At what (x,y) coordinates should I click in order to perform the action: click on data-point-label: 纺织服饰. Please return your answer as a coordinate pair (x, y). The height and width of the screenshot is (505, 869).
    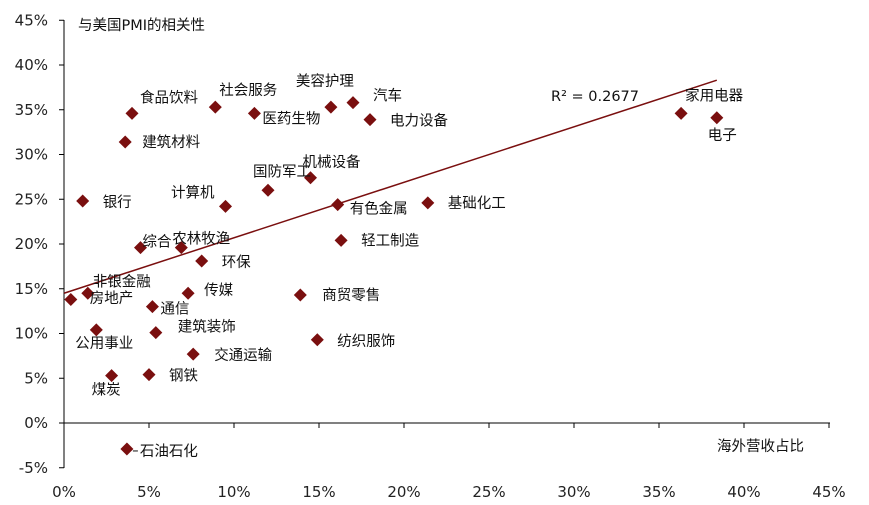
    Looking at the image, I should click on (366, 341).